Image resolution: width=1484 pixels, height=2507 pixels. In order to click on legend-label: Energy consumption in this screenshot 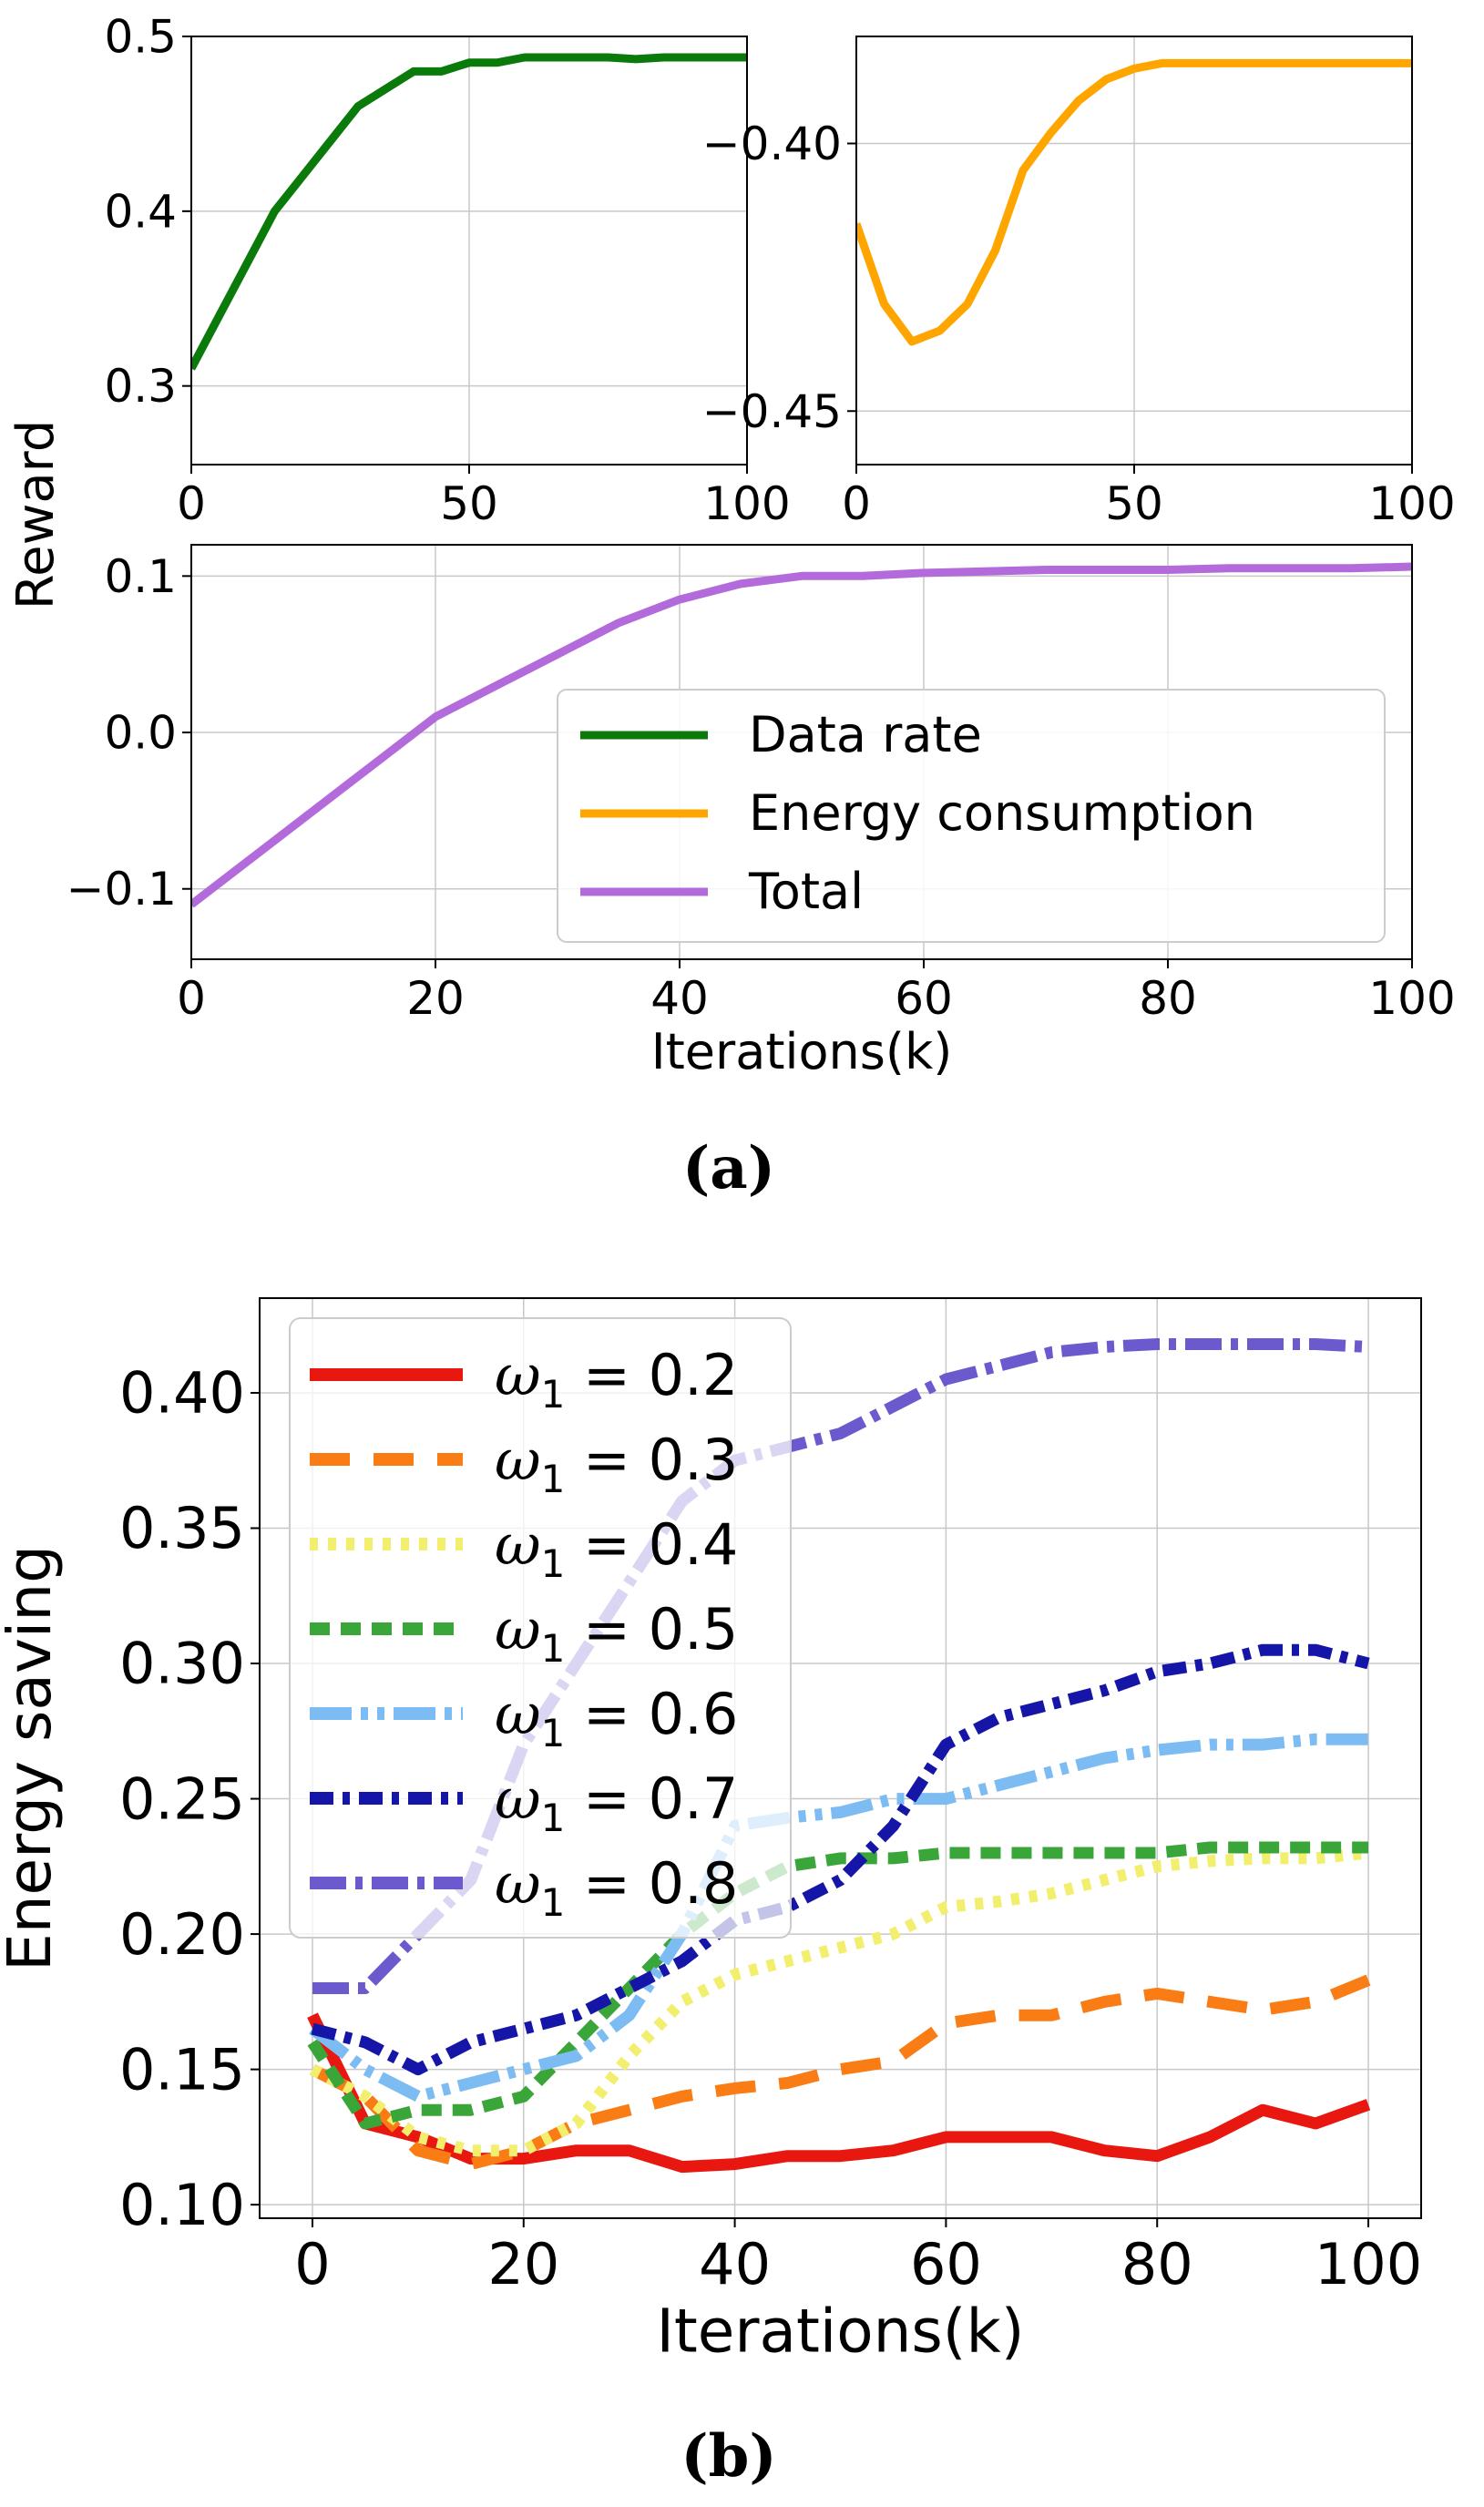, I will do `click(1002, 813)`.